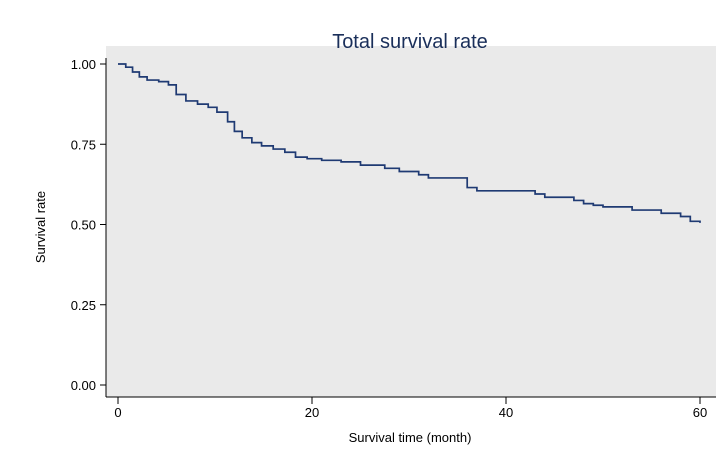  Describe the element at coordinates (83, 144) in the screenshot. I see `y-tick-label: 0.75` at that location.